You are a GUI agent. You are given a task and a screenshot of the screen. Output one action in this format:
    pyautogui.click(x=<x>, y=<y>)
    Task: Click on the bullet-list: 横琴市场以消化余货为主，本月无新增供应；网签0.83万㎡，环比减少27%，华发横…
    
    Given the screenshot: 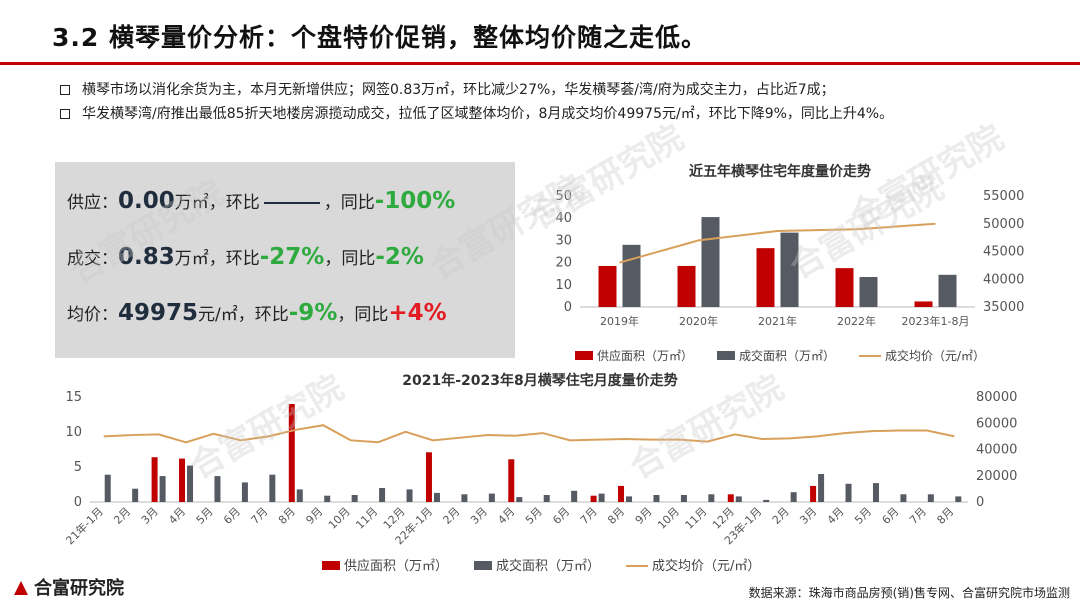 What is the action you would take?
    pyautogui.click(x=476, y=102)
    